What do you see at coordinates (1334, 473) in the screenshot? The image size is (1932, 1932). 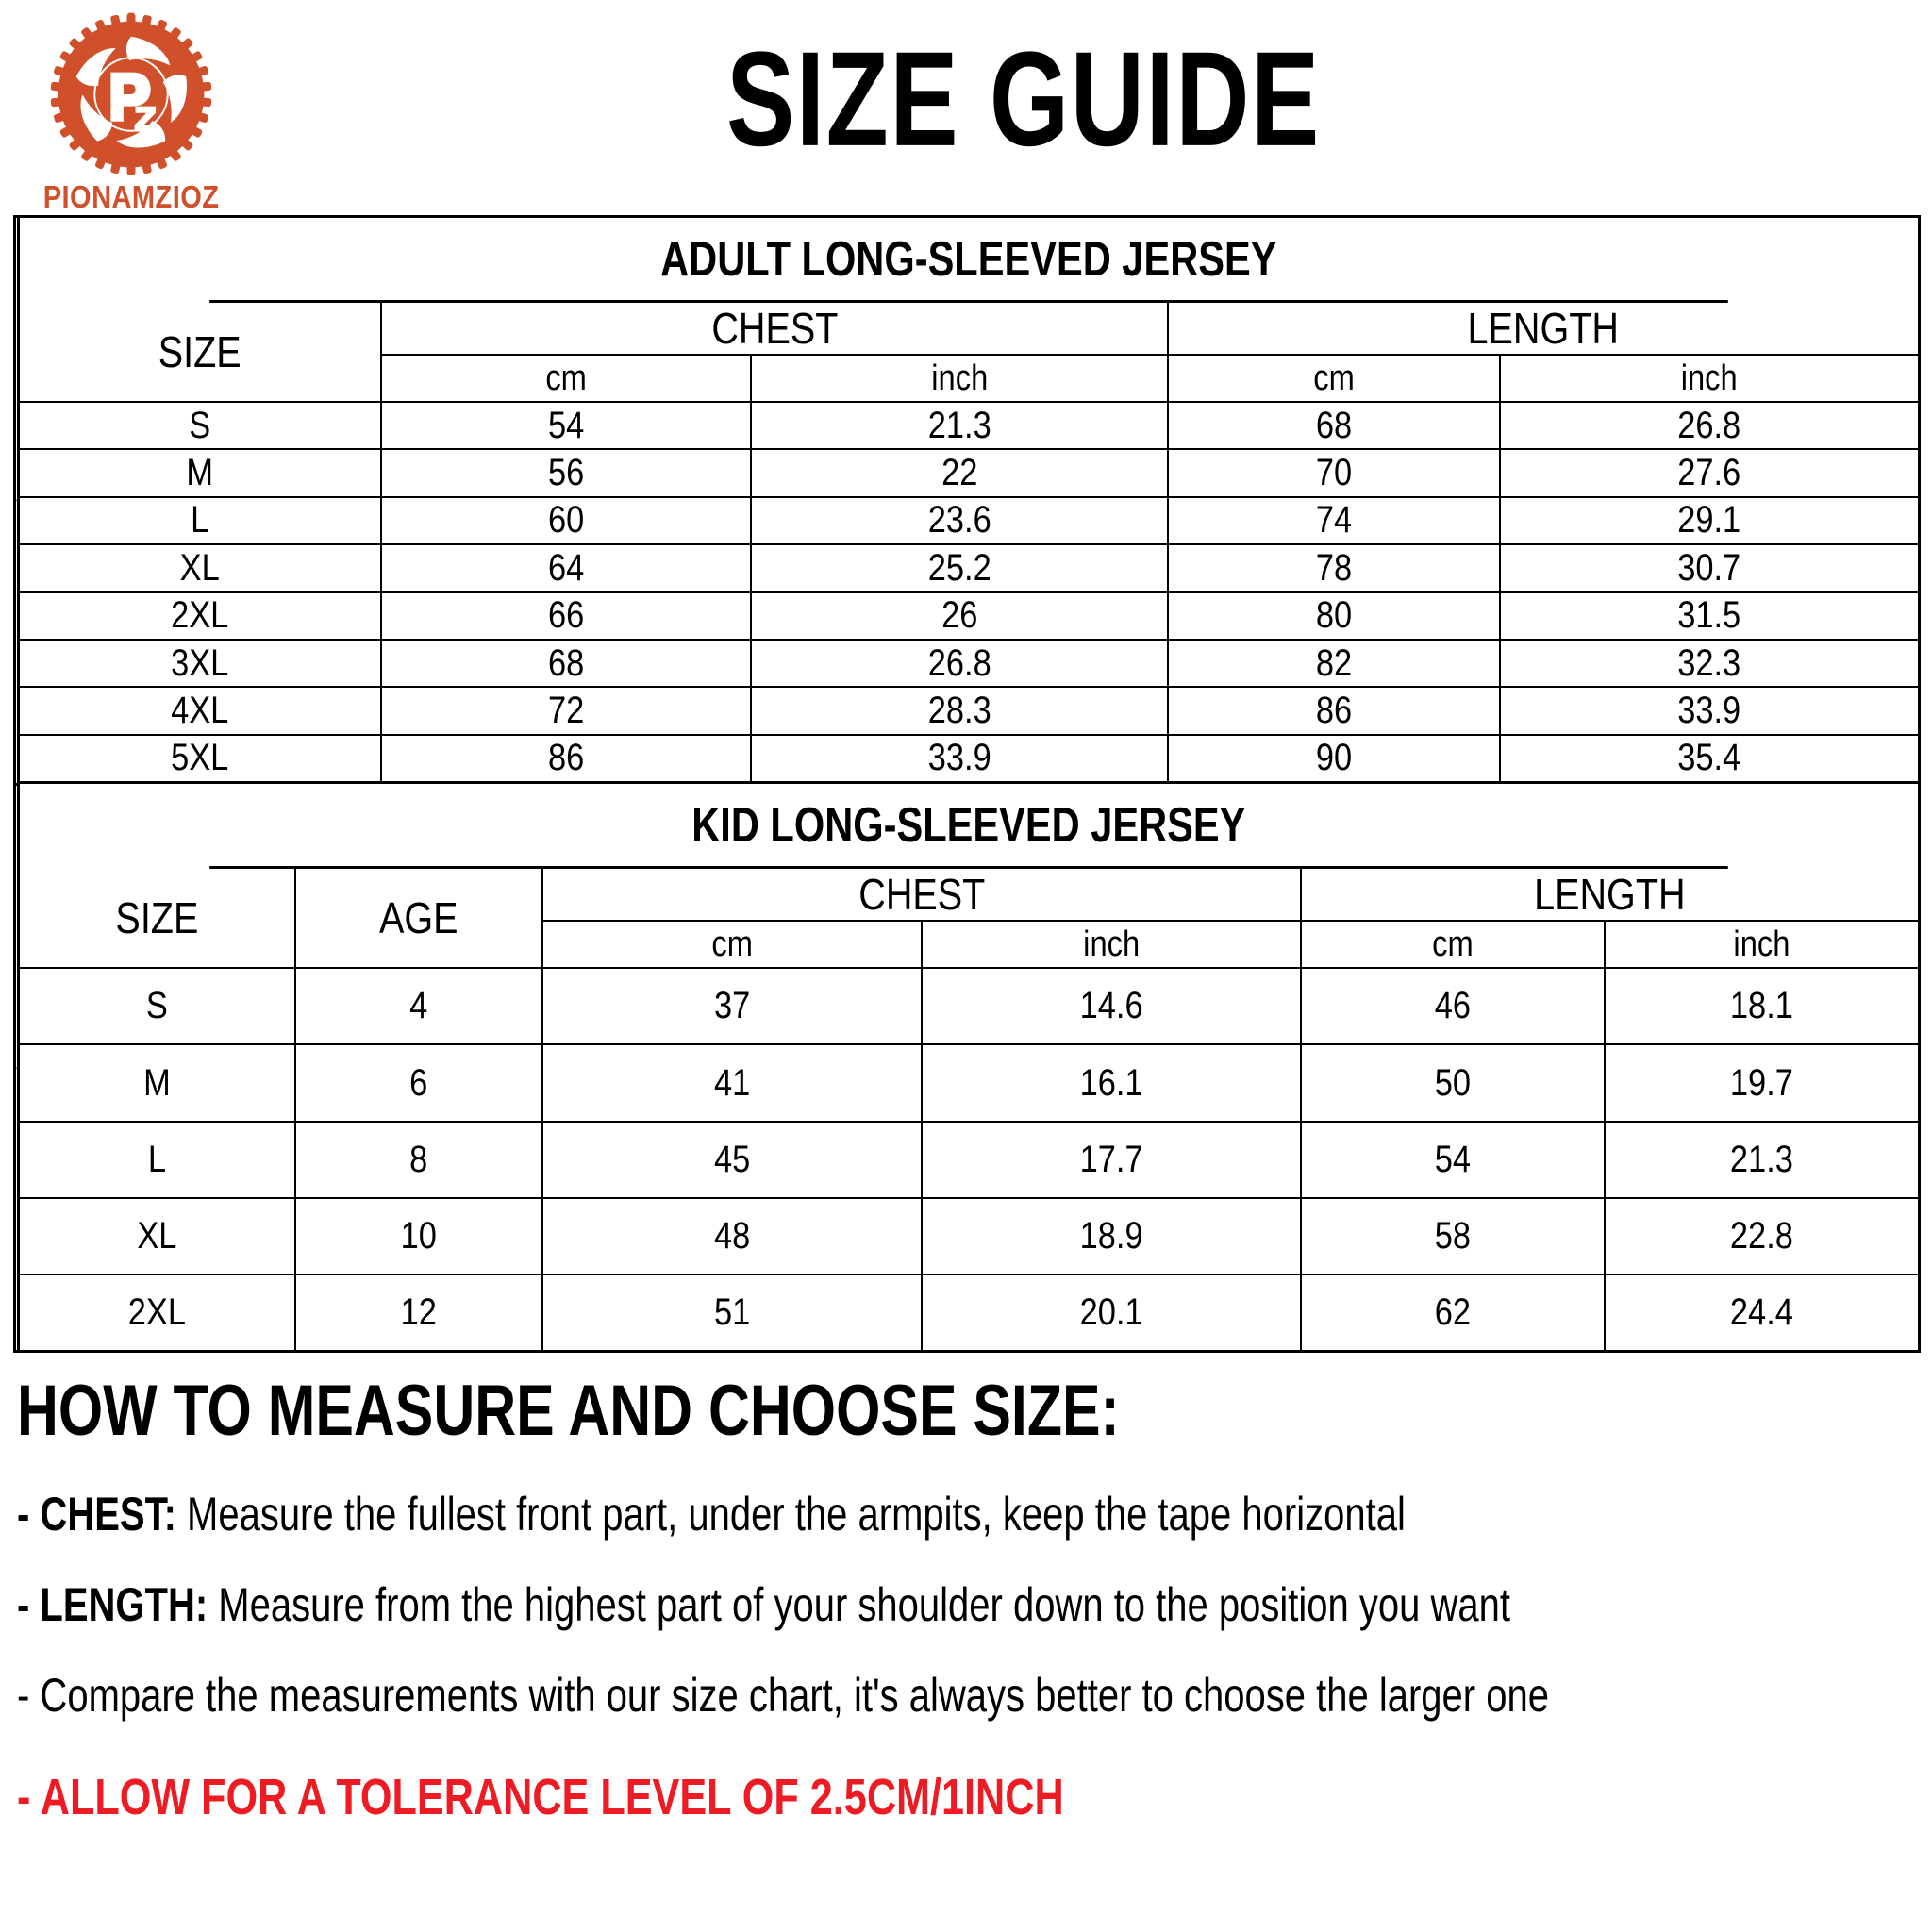 I see `cell-length-cm: 70` at bounding box center [1334, 473].